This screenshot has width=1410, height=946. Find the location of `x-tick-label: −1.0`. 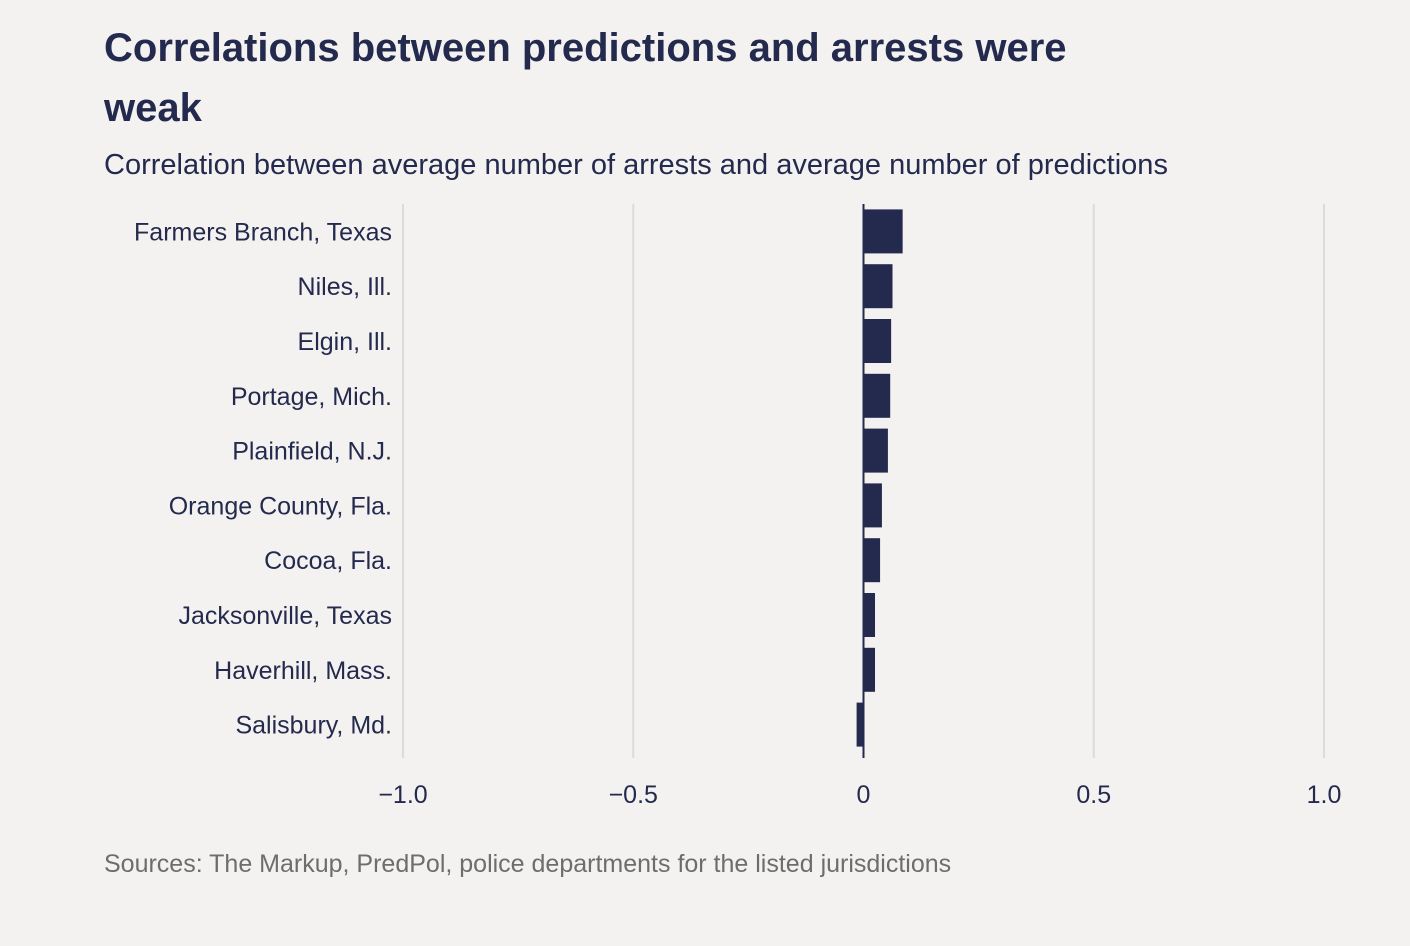

x-tick-label: −1.0 is located at coordinates (402, 795).